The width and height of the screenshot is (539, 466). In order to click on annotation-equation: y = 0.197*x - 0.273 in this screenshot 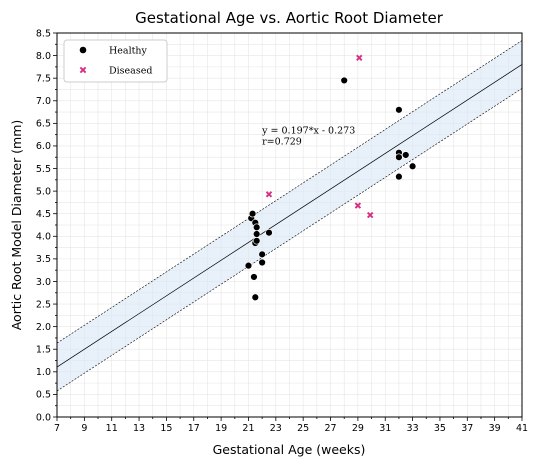, I will do `click(308, 130)`.